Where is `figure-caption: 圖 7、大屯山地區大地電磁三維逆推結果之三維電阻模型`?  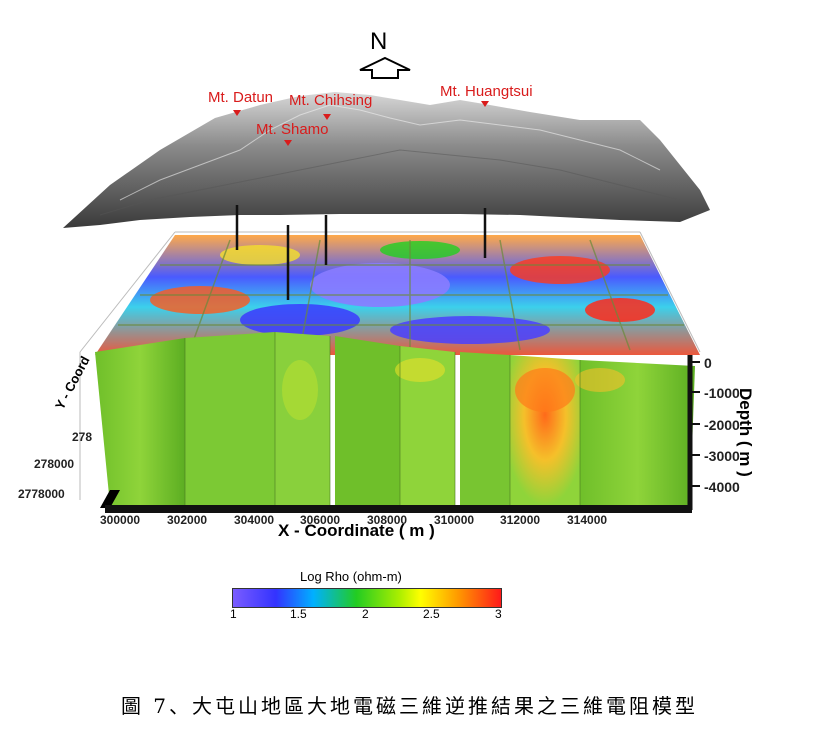 figure-caption: 圖 7、大屯山地區大地電磁三維逆推結果之三維電阻模型 is located at coordinates (409, 706).